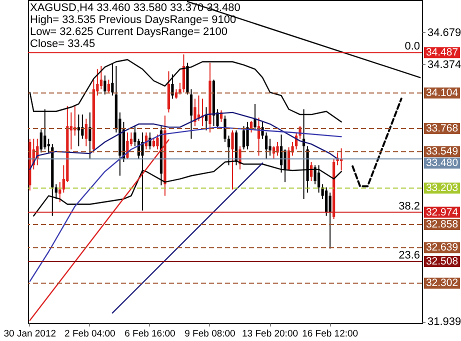 The height and width of the screenshot is (341, 461). What do you see at coordinates (442, 261) in the screenshot?
I see `ref-line-label: 32.508` at bounding box center [442, 261].